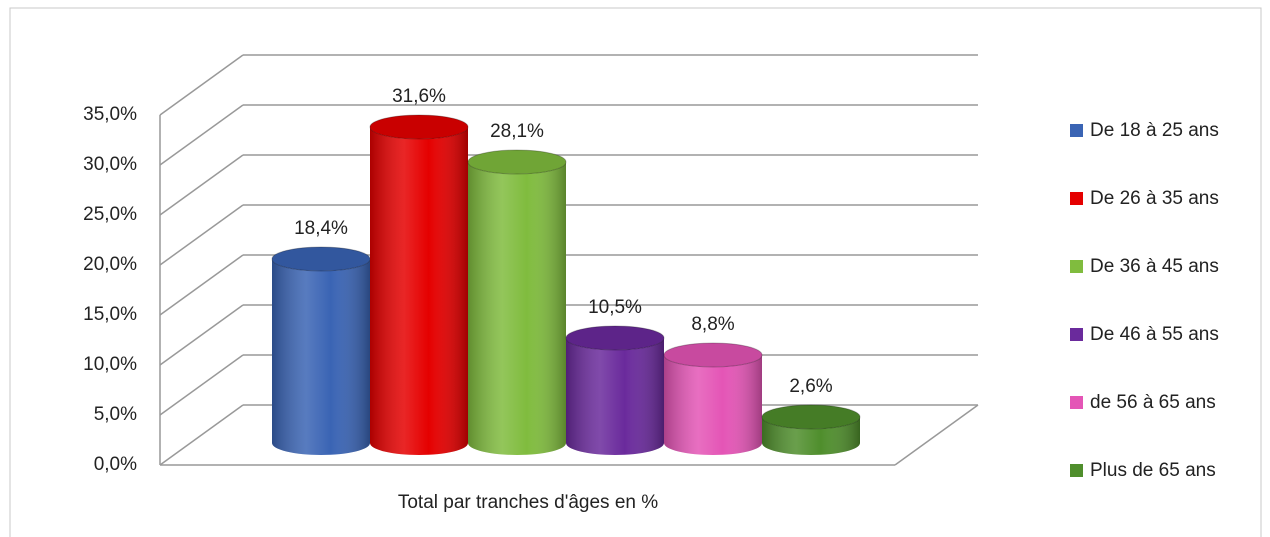 This screenshot has width=1270, height=537. Describe the element at coordinates (110, 114) in the screenshot. I see `y-tick-label: 35,0%` at that location.